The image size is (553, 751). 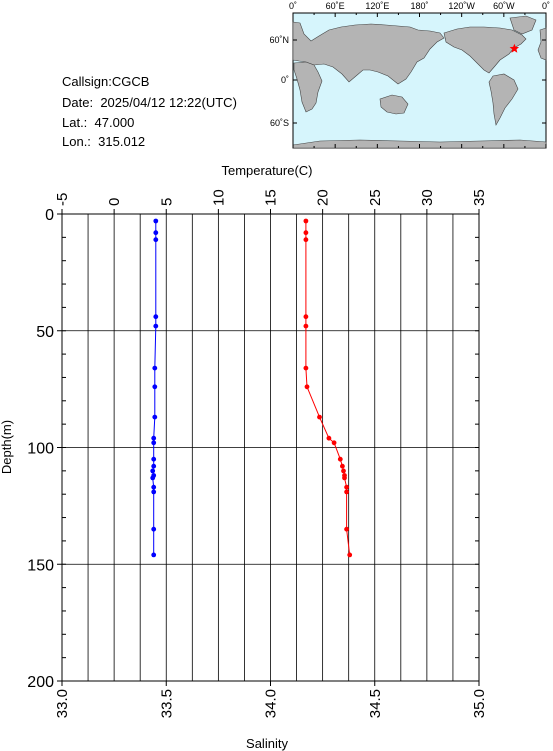 What do you see at coordinates (503, 99) in the screenshot?
I see `land-south-america` at bounding box center [503, 99].